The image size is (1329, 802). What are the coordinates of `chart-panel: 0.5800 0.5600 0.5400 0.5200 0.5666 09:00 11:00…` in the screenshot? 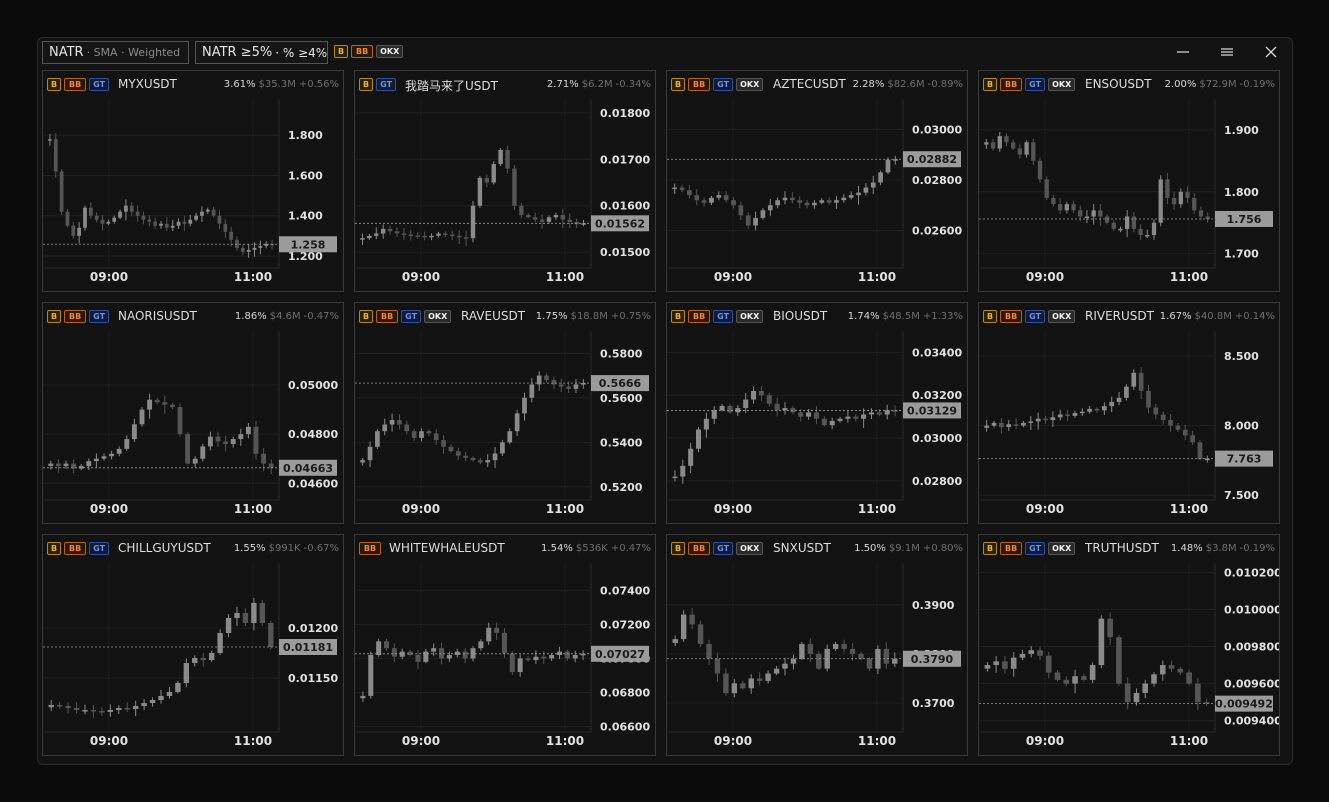 It's located at (505, 413).